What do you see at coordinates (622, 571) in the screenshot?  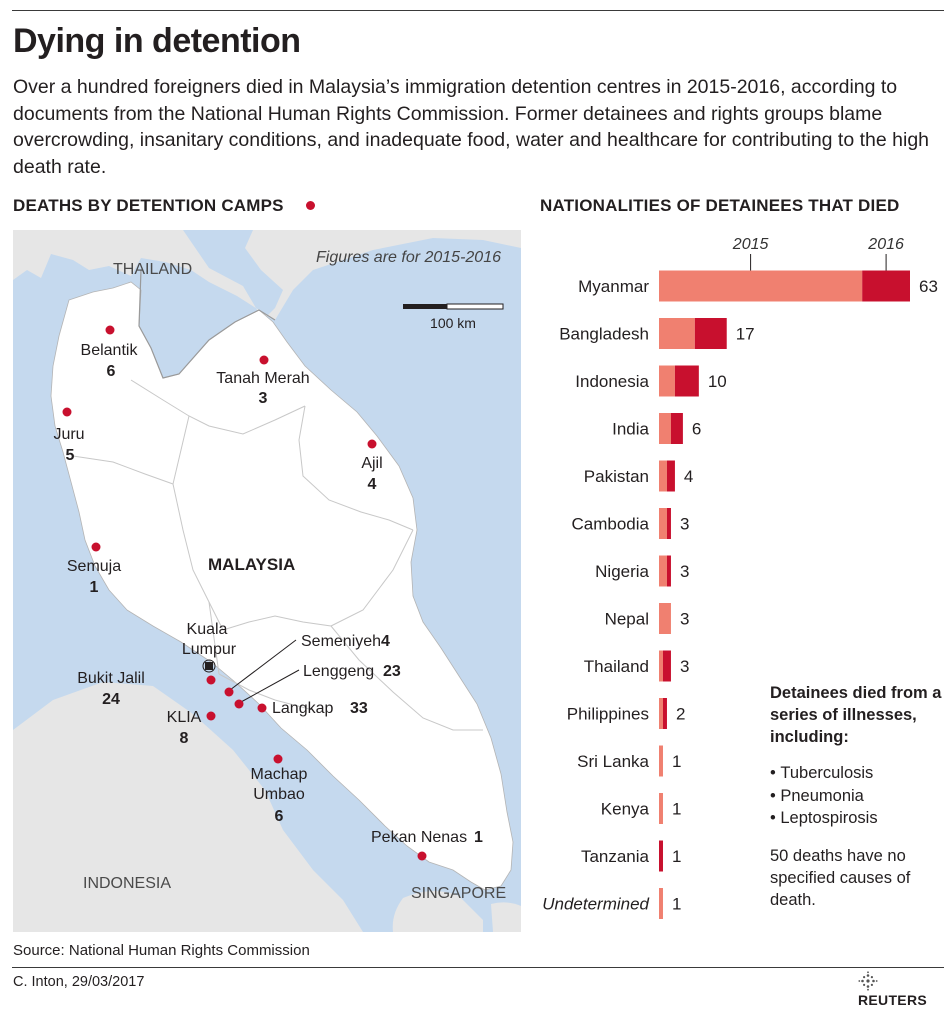 I see `category-label: Nigeria` at bounding box center [622, 571].